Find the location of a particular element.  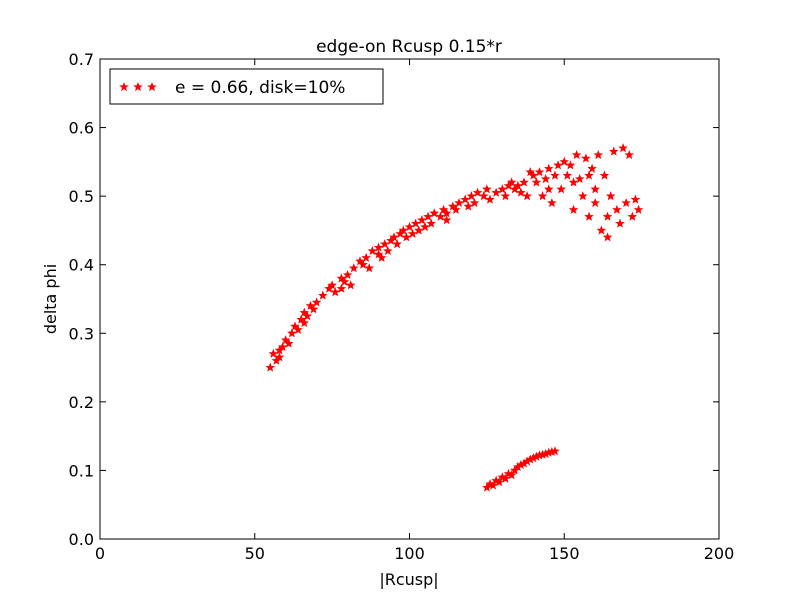

y-axis-label: delta phi is located at coordinates (50, 299).